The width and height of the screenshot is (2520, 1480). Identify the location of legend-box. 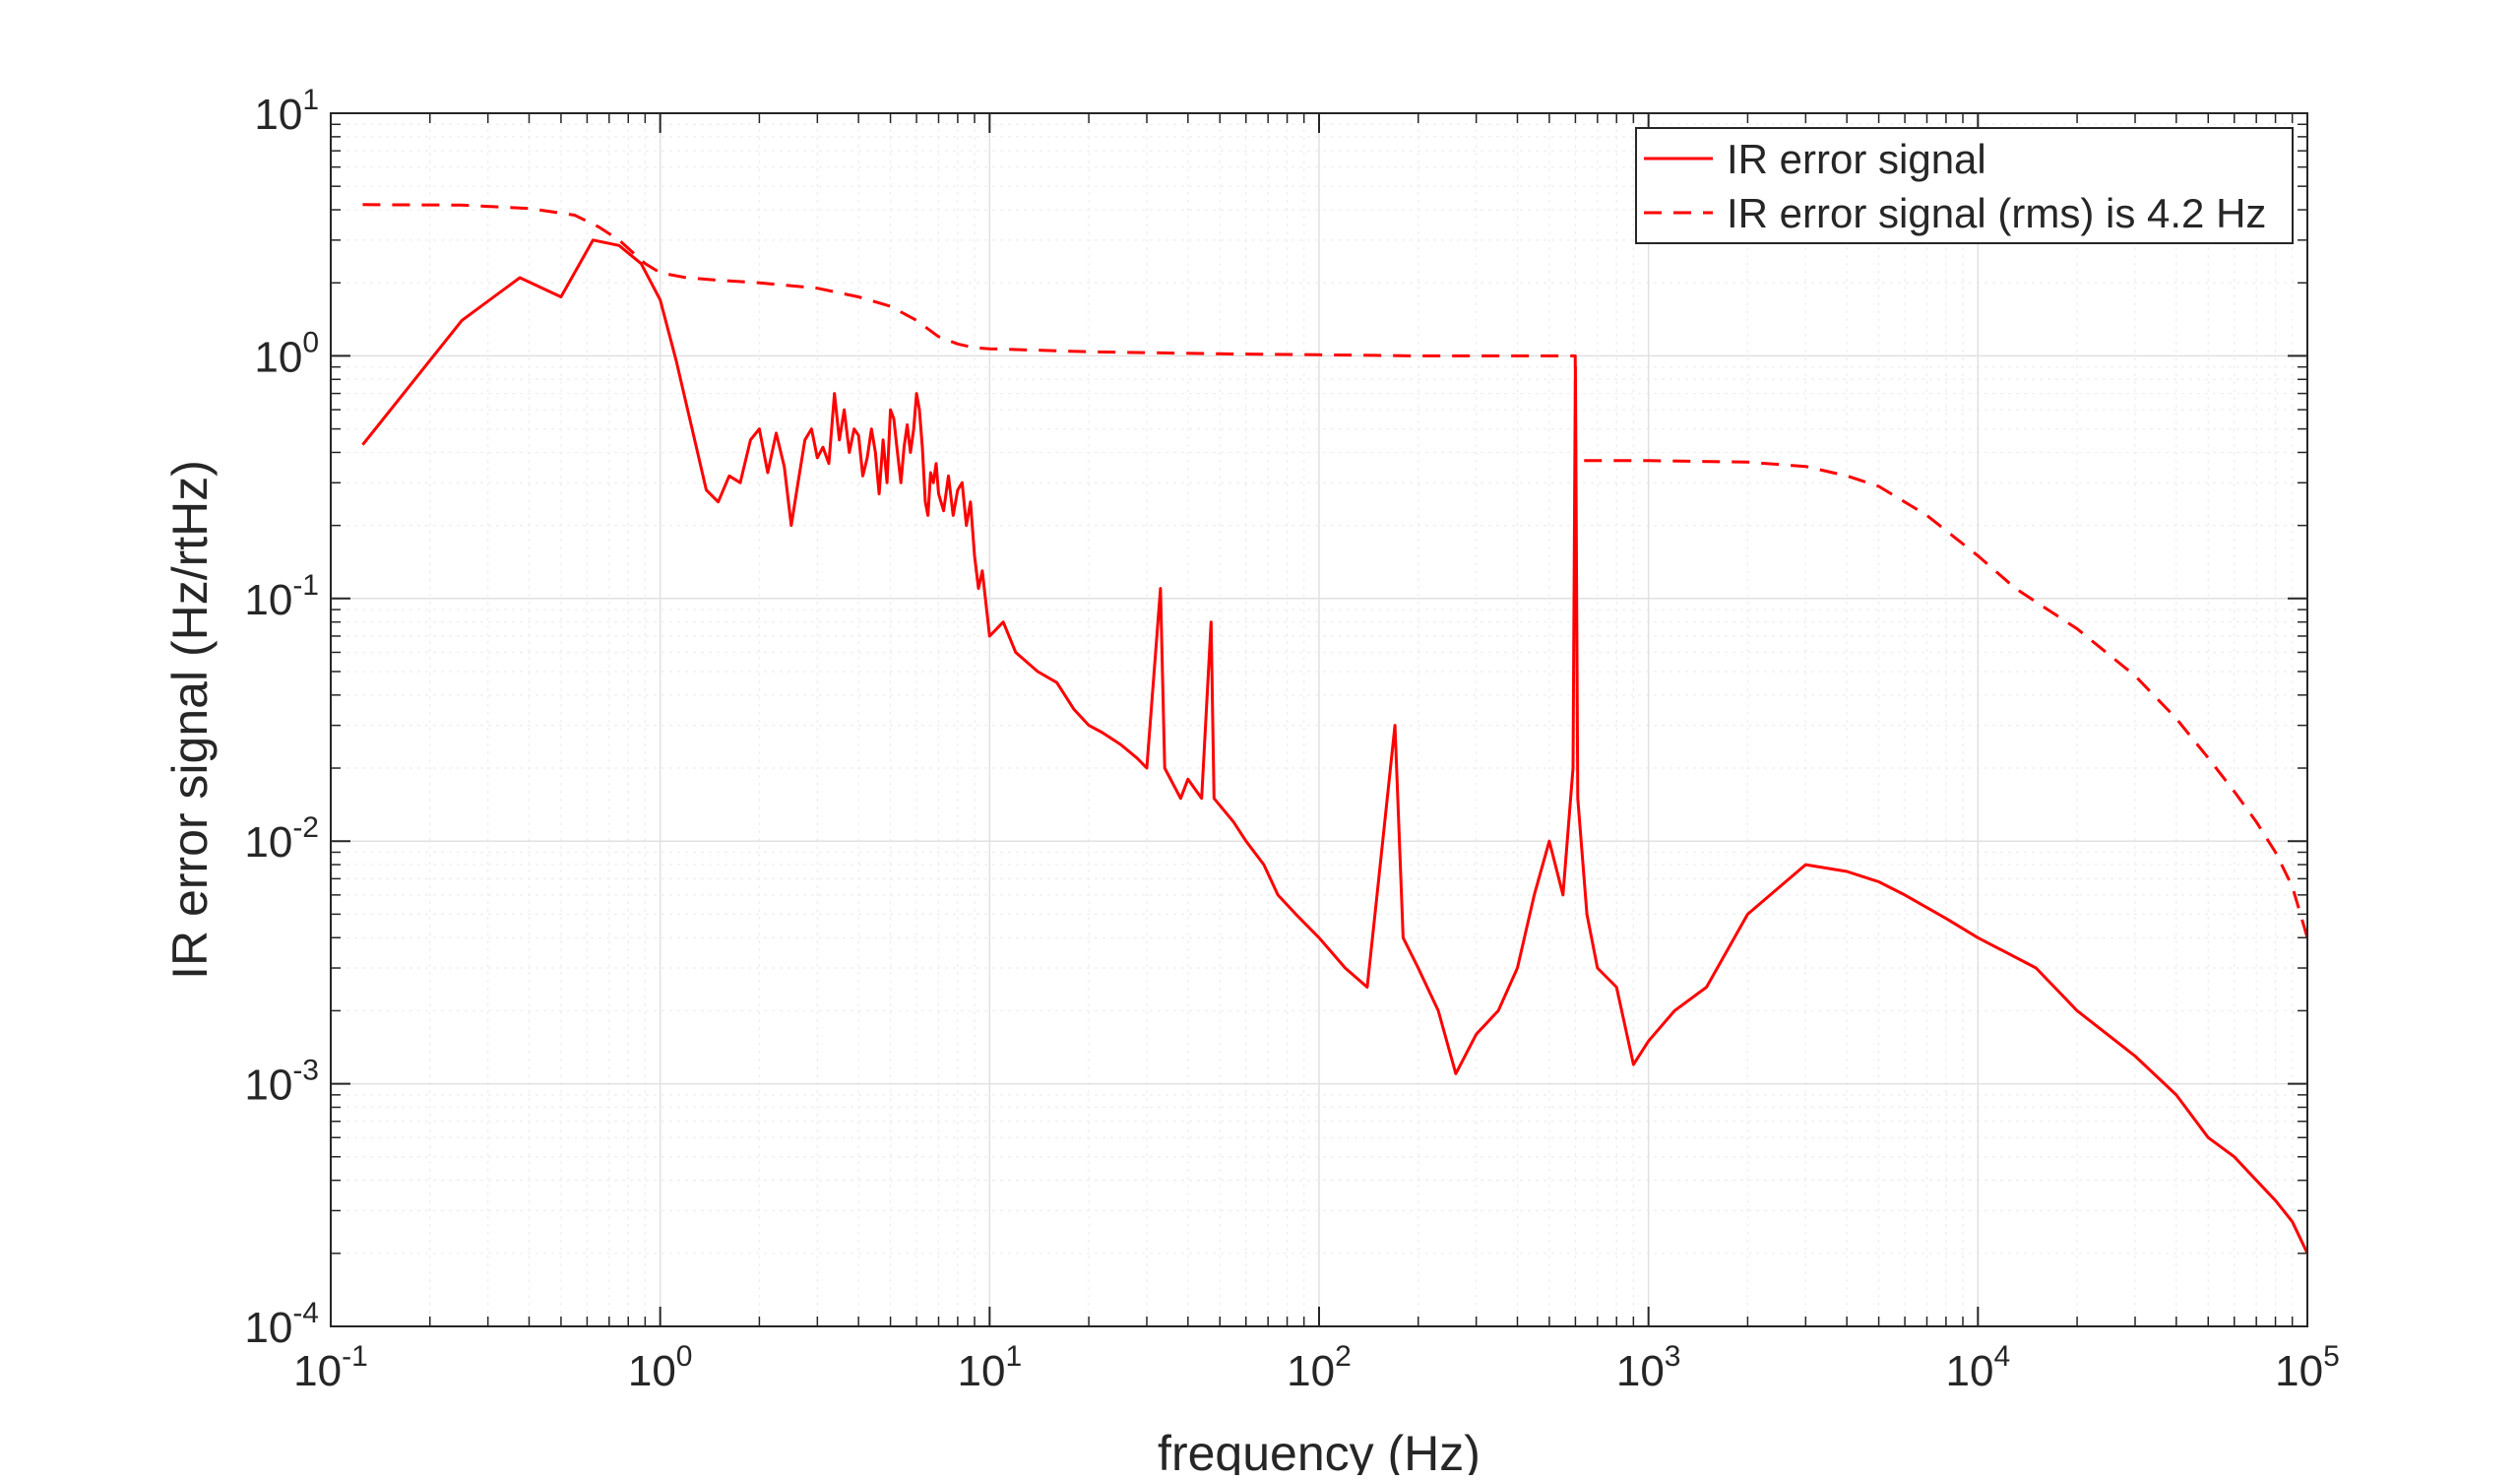
(1964, 185).